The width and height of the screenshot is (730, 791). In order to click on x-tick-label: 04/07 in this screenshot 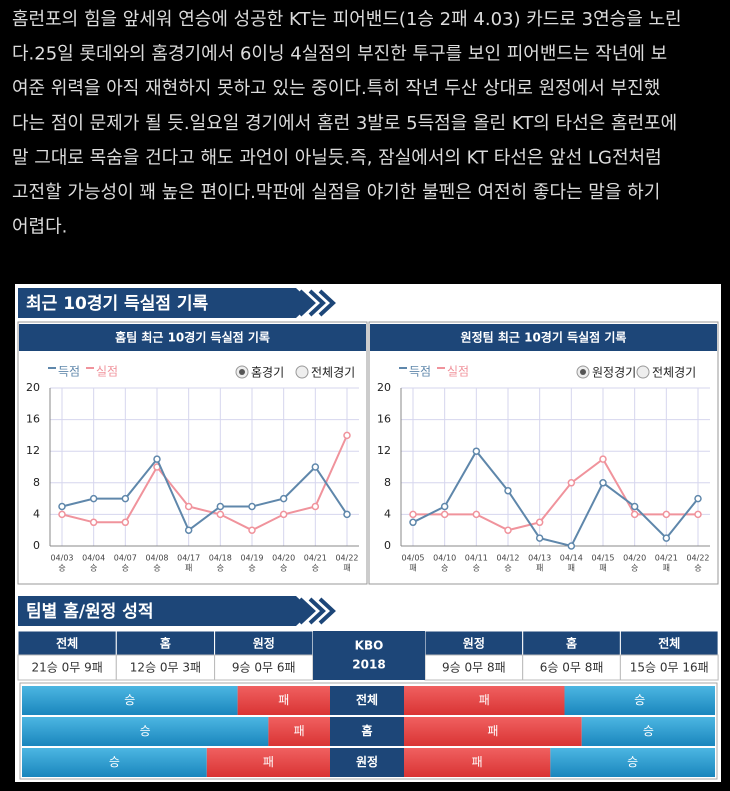, I will do `click(125, 558)`.